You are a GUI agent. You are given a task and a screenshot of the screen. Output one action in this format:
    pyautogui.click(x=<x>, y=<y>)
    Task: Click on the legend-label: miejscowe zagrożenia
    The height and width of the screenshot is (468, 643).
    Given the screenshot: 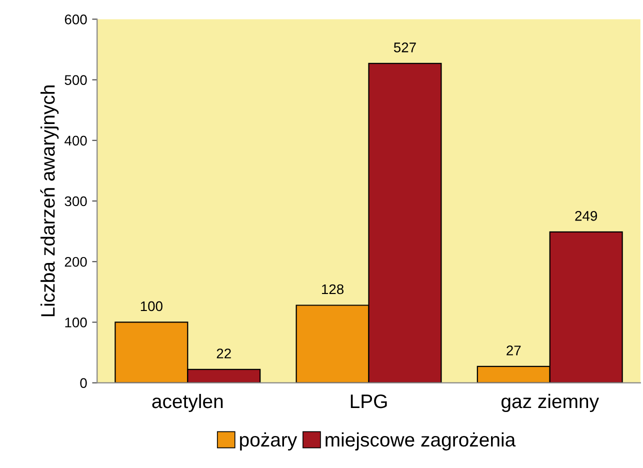 What is the action you would take?
    pyautogui.click(x=421, y=441)
    